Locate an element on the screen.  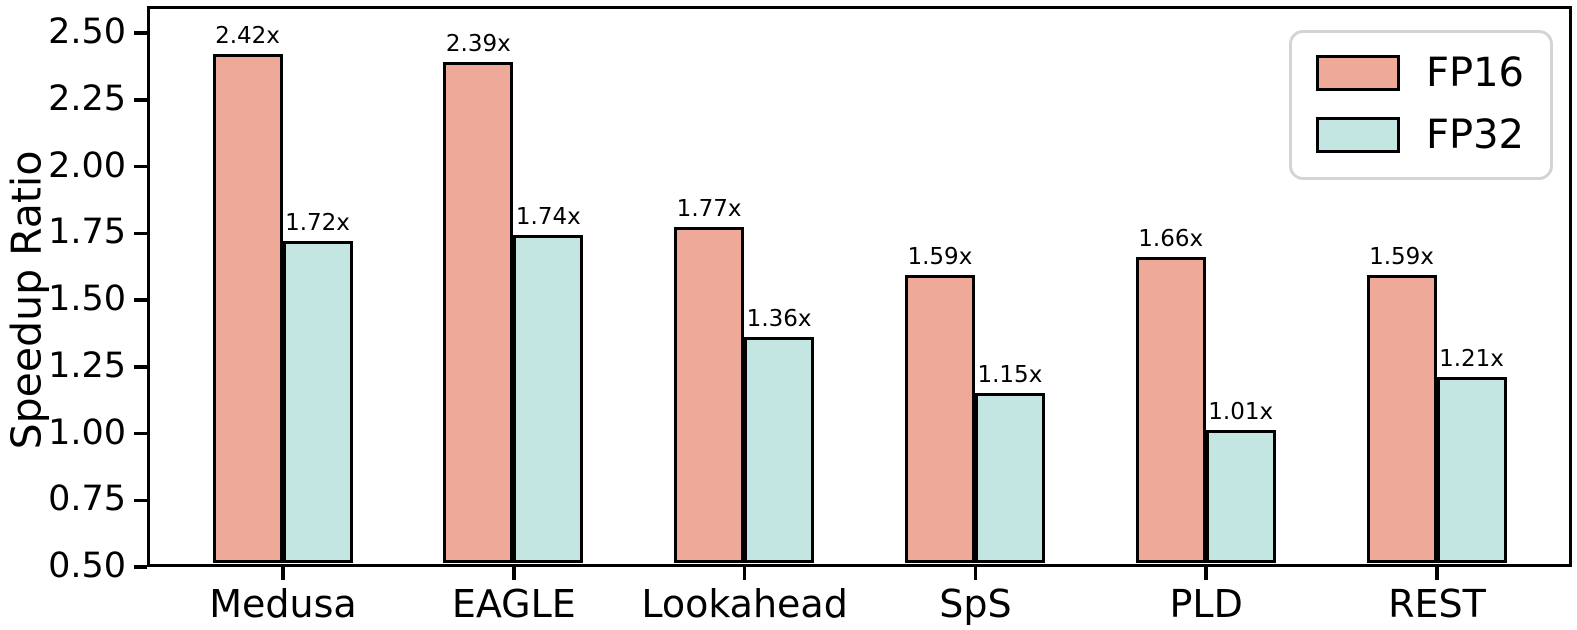
bar-fp32-sps is located at coordinates (1009, 477).